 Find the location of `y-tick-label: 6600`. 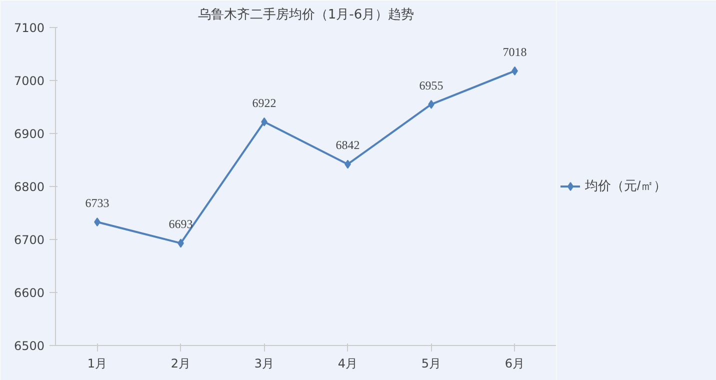

y-tick-label: 6600 is located at coordinates (29, 293).